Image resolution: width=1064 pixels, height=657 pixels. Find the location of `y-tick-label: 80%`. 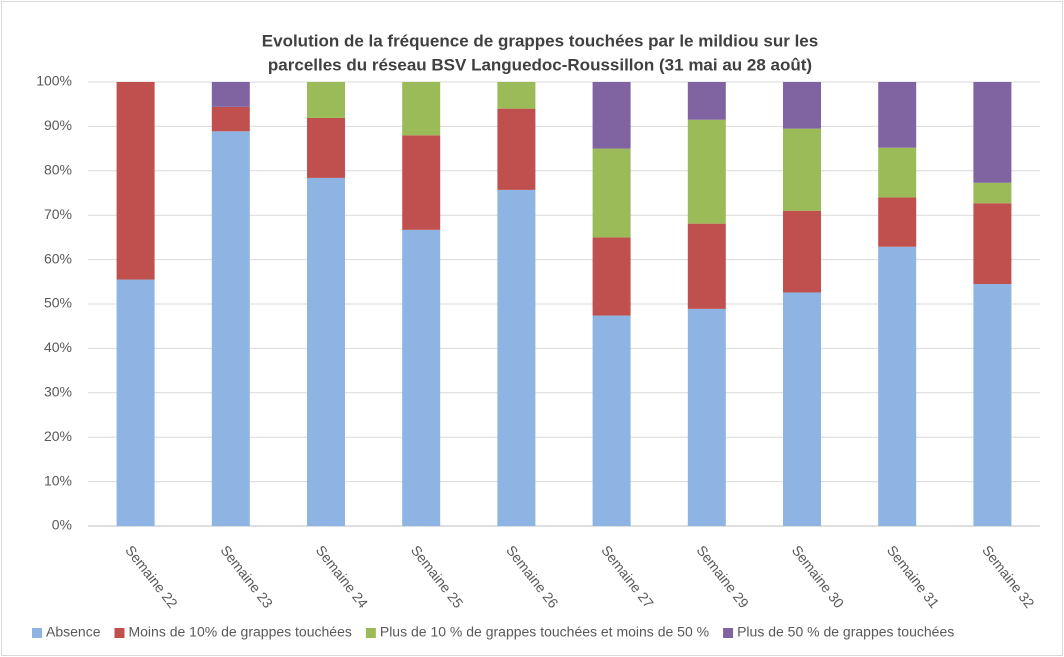

y-tick-label: 80% is located at coordinates (58, 170).